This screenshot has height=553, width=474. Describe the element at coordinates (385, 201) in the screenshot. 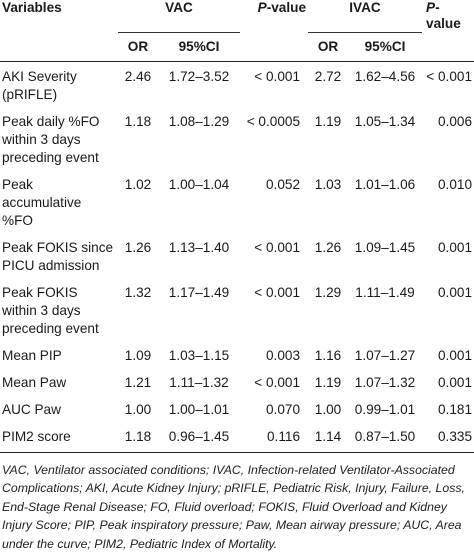

I see `row-ci-ivac: 1.01–1.06` at that location.